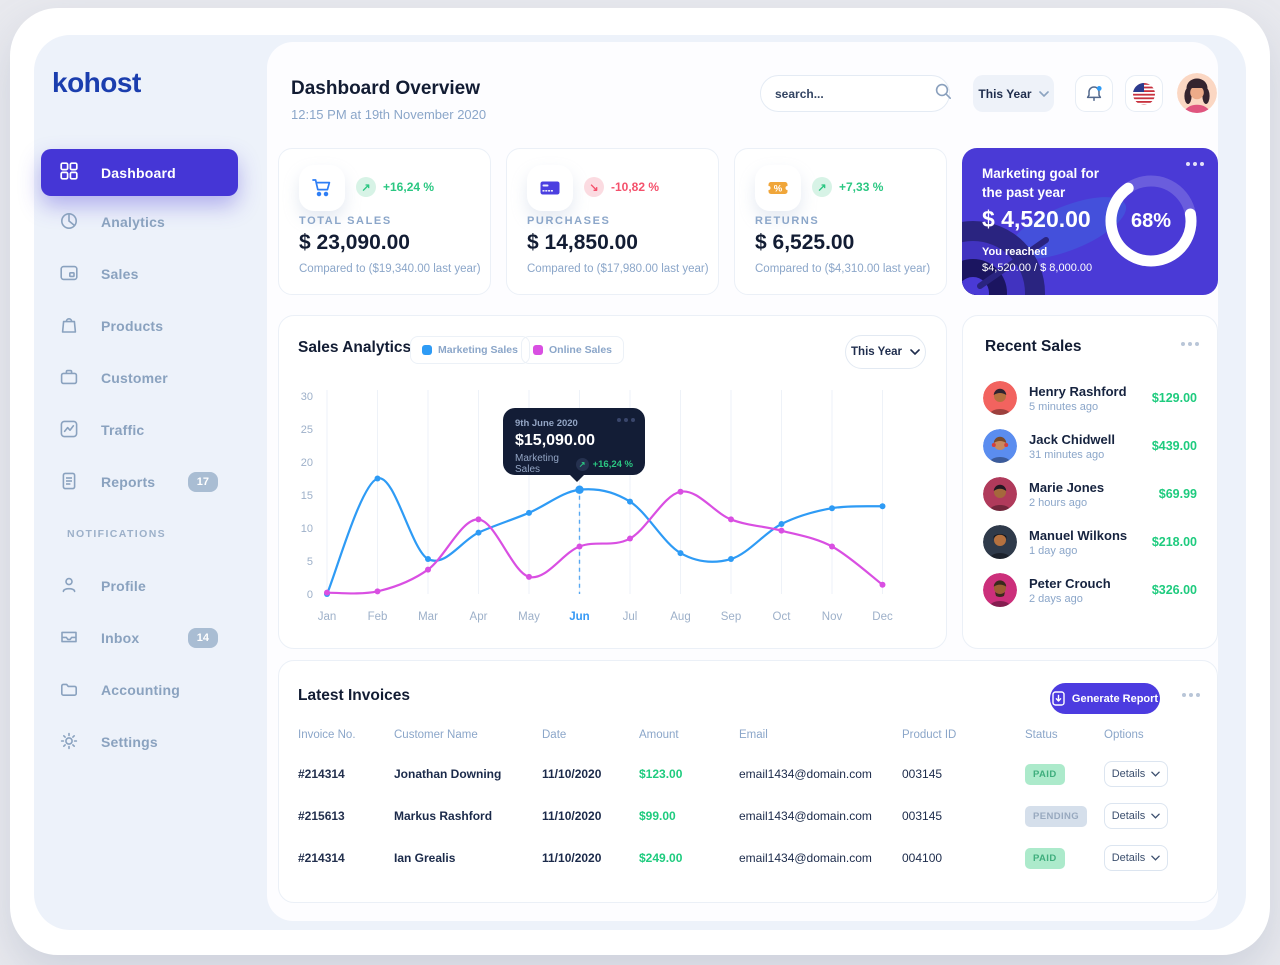 This screenshot has width=1280, height=965. Describe the element at coordinates (139, 482) in the screenshot. I see `sidebar-item-reports: Reports 17` at that location.